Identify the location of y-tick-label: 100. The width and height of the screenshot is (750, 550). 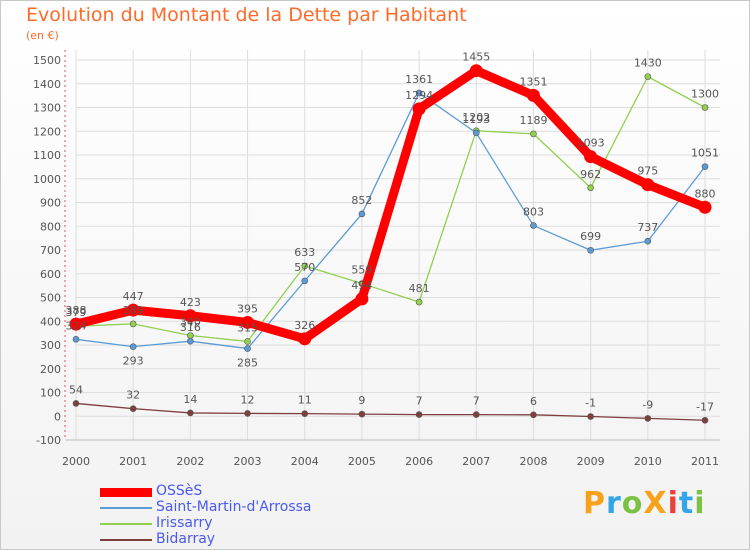
(50, 393).